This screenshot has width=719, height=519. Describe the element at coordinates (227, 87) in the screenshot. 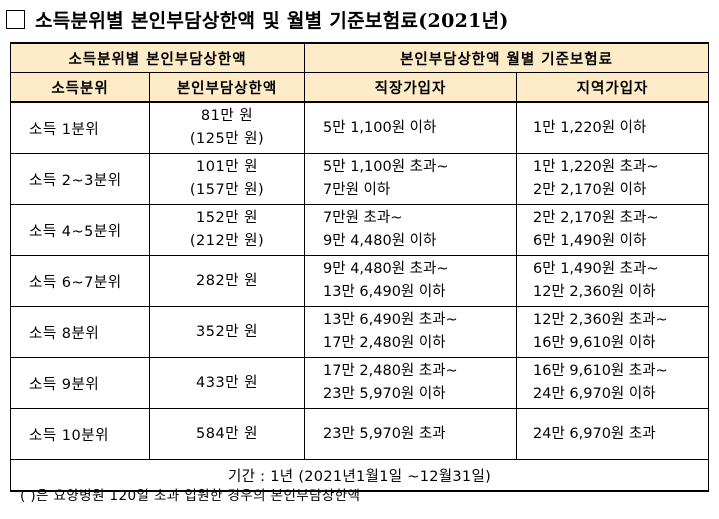

I see `header-amount: 본인부담상한액` at that location.